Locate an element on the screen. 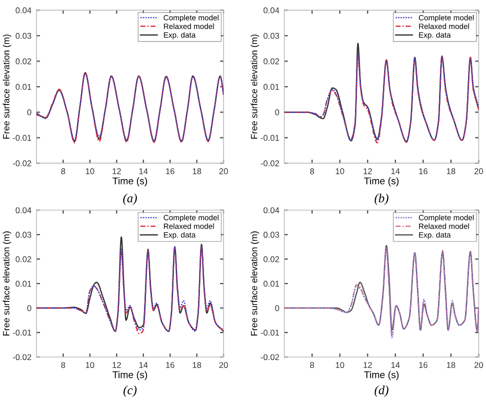 The width and height of the screenshot is (486, 408). text: (a) is located at coordinates (130, 199).